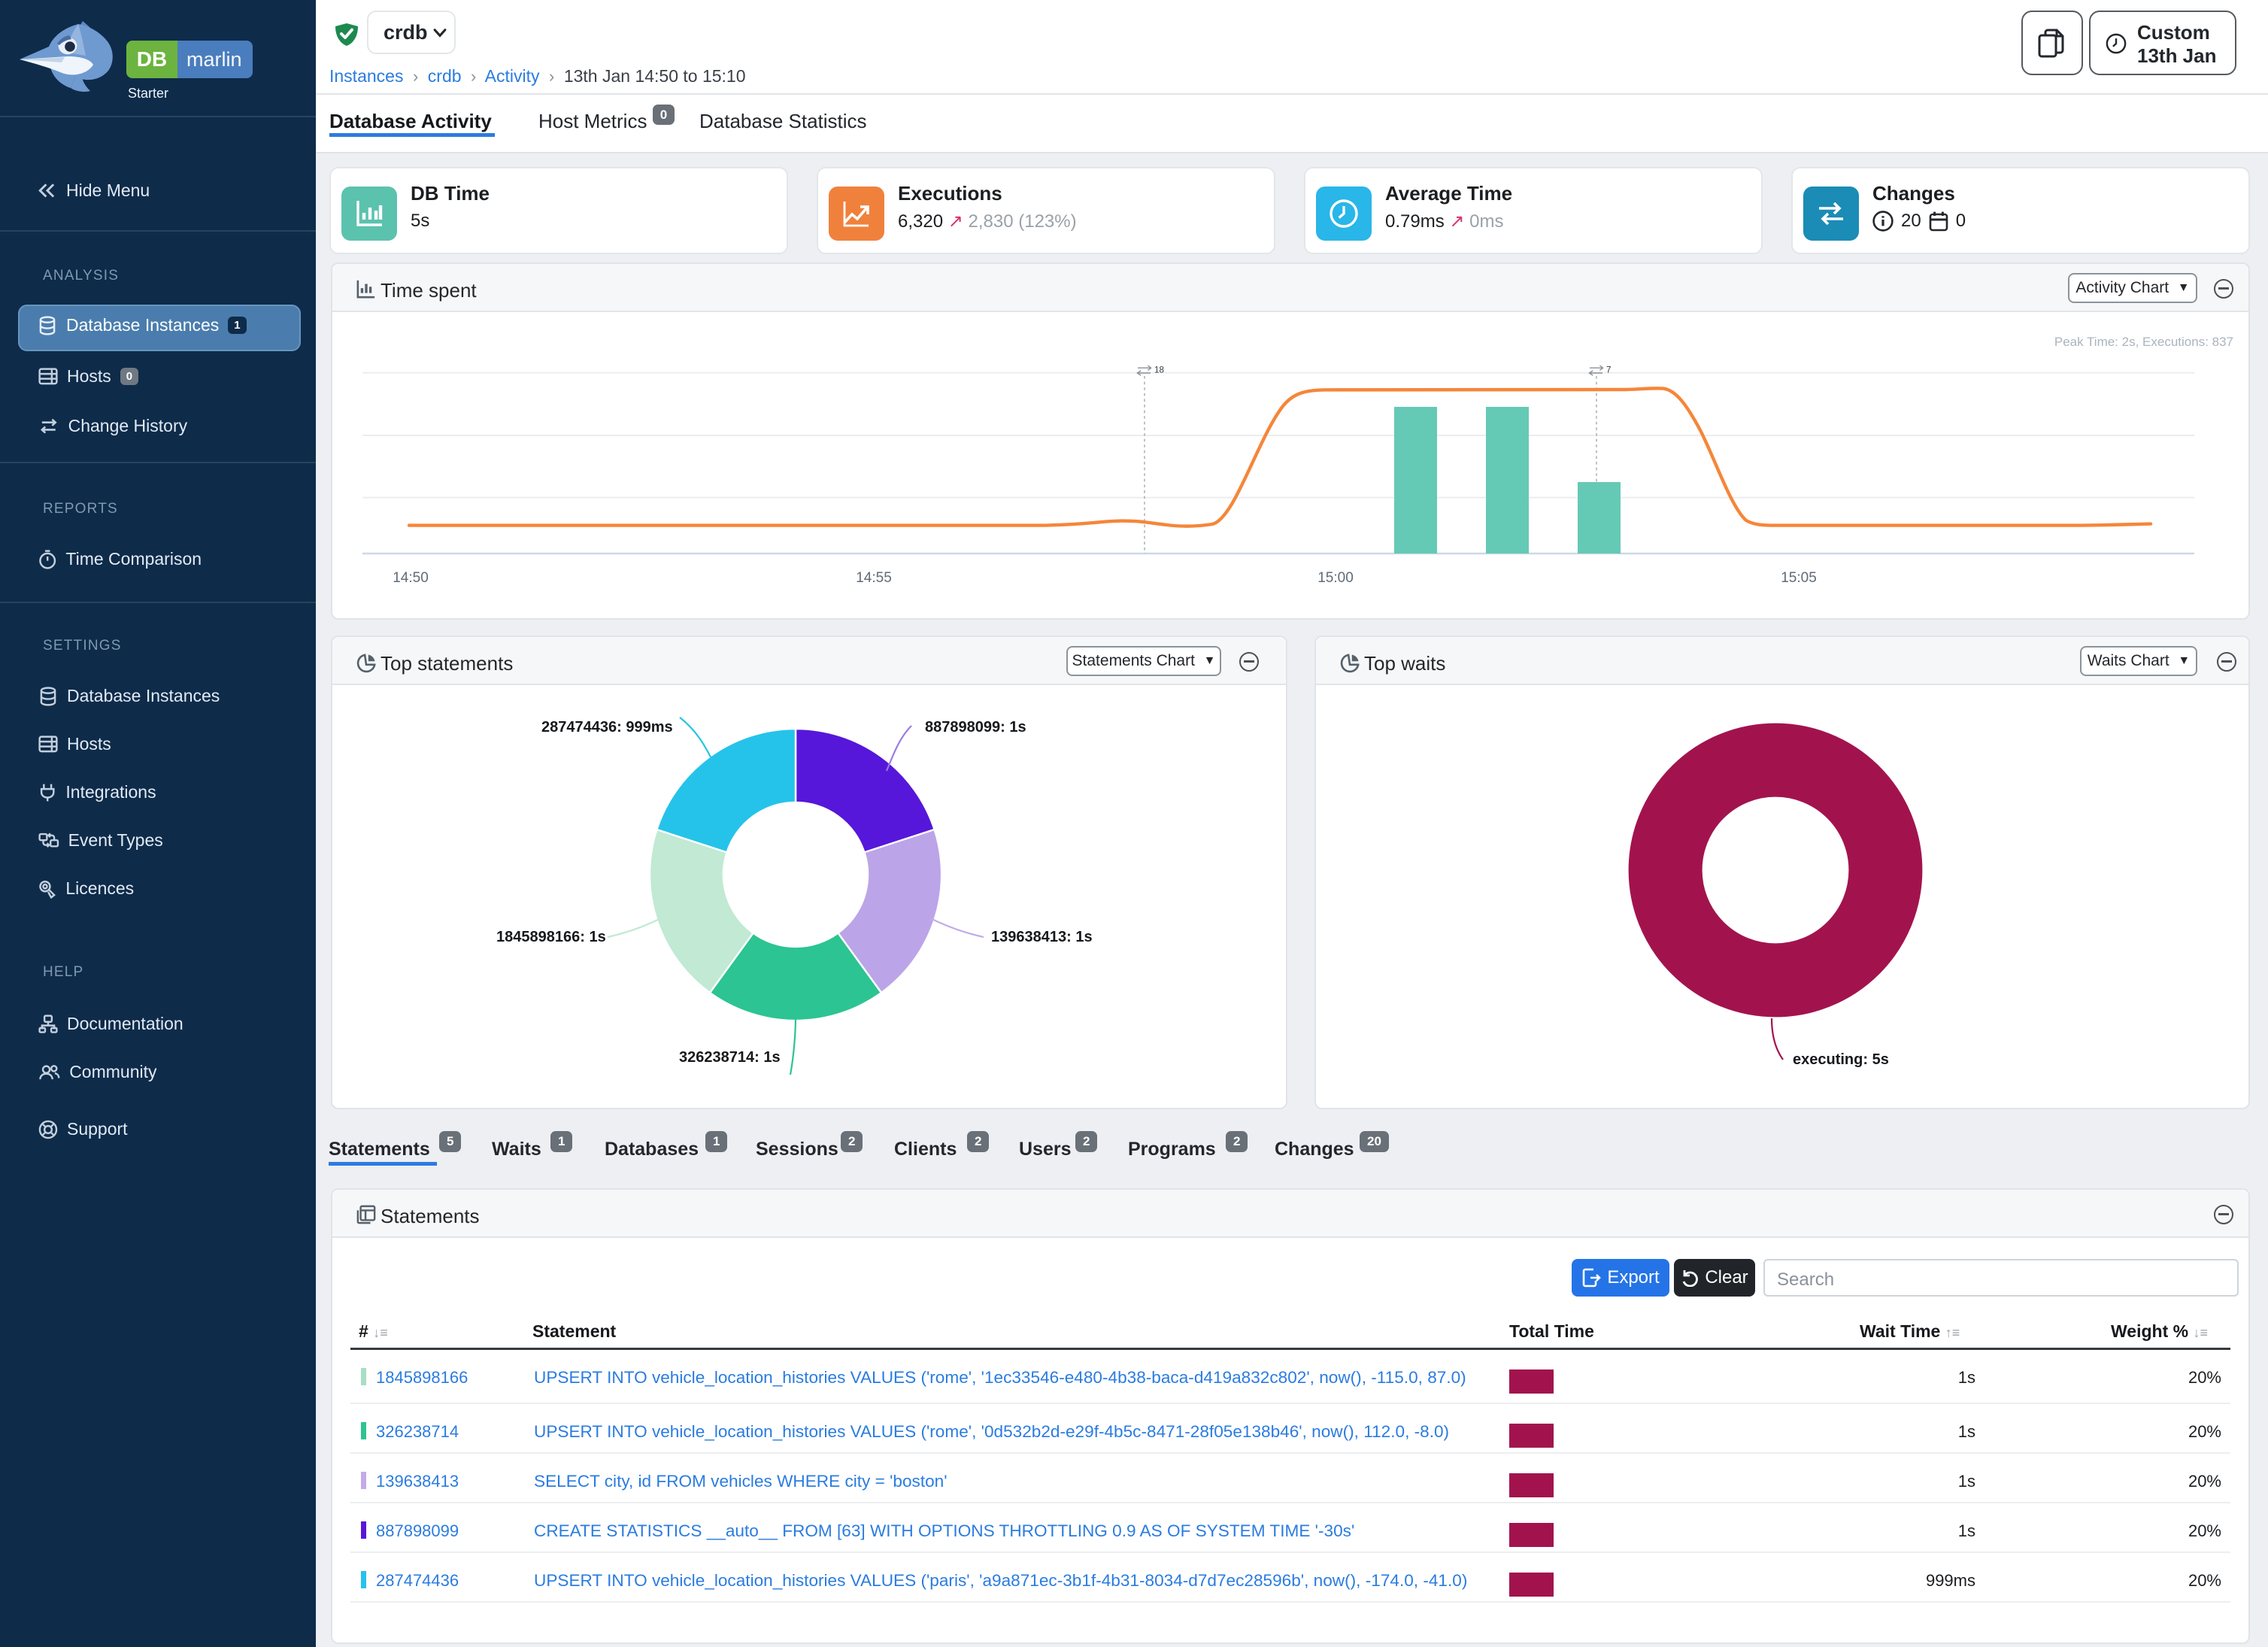 This screenshot has width=2268, height=1647. Describe the element at coordinates (1335, 578) in the screenshot. I see `svg-text: 15:00` at that location.